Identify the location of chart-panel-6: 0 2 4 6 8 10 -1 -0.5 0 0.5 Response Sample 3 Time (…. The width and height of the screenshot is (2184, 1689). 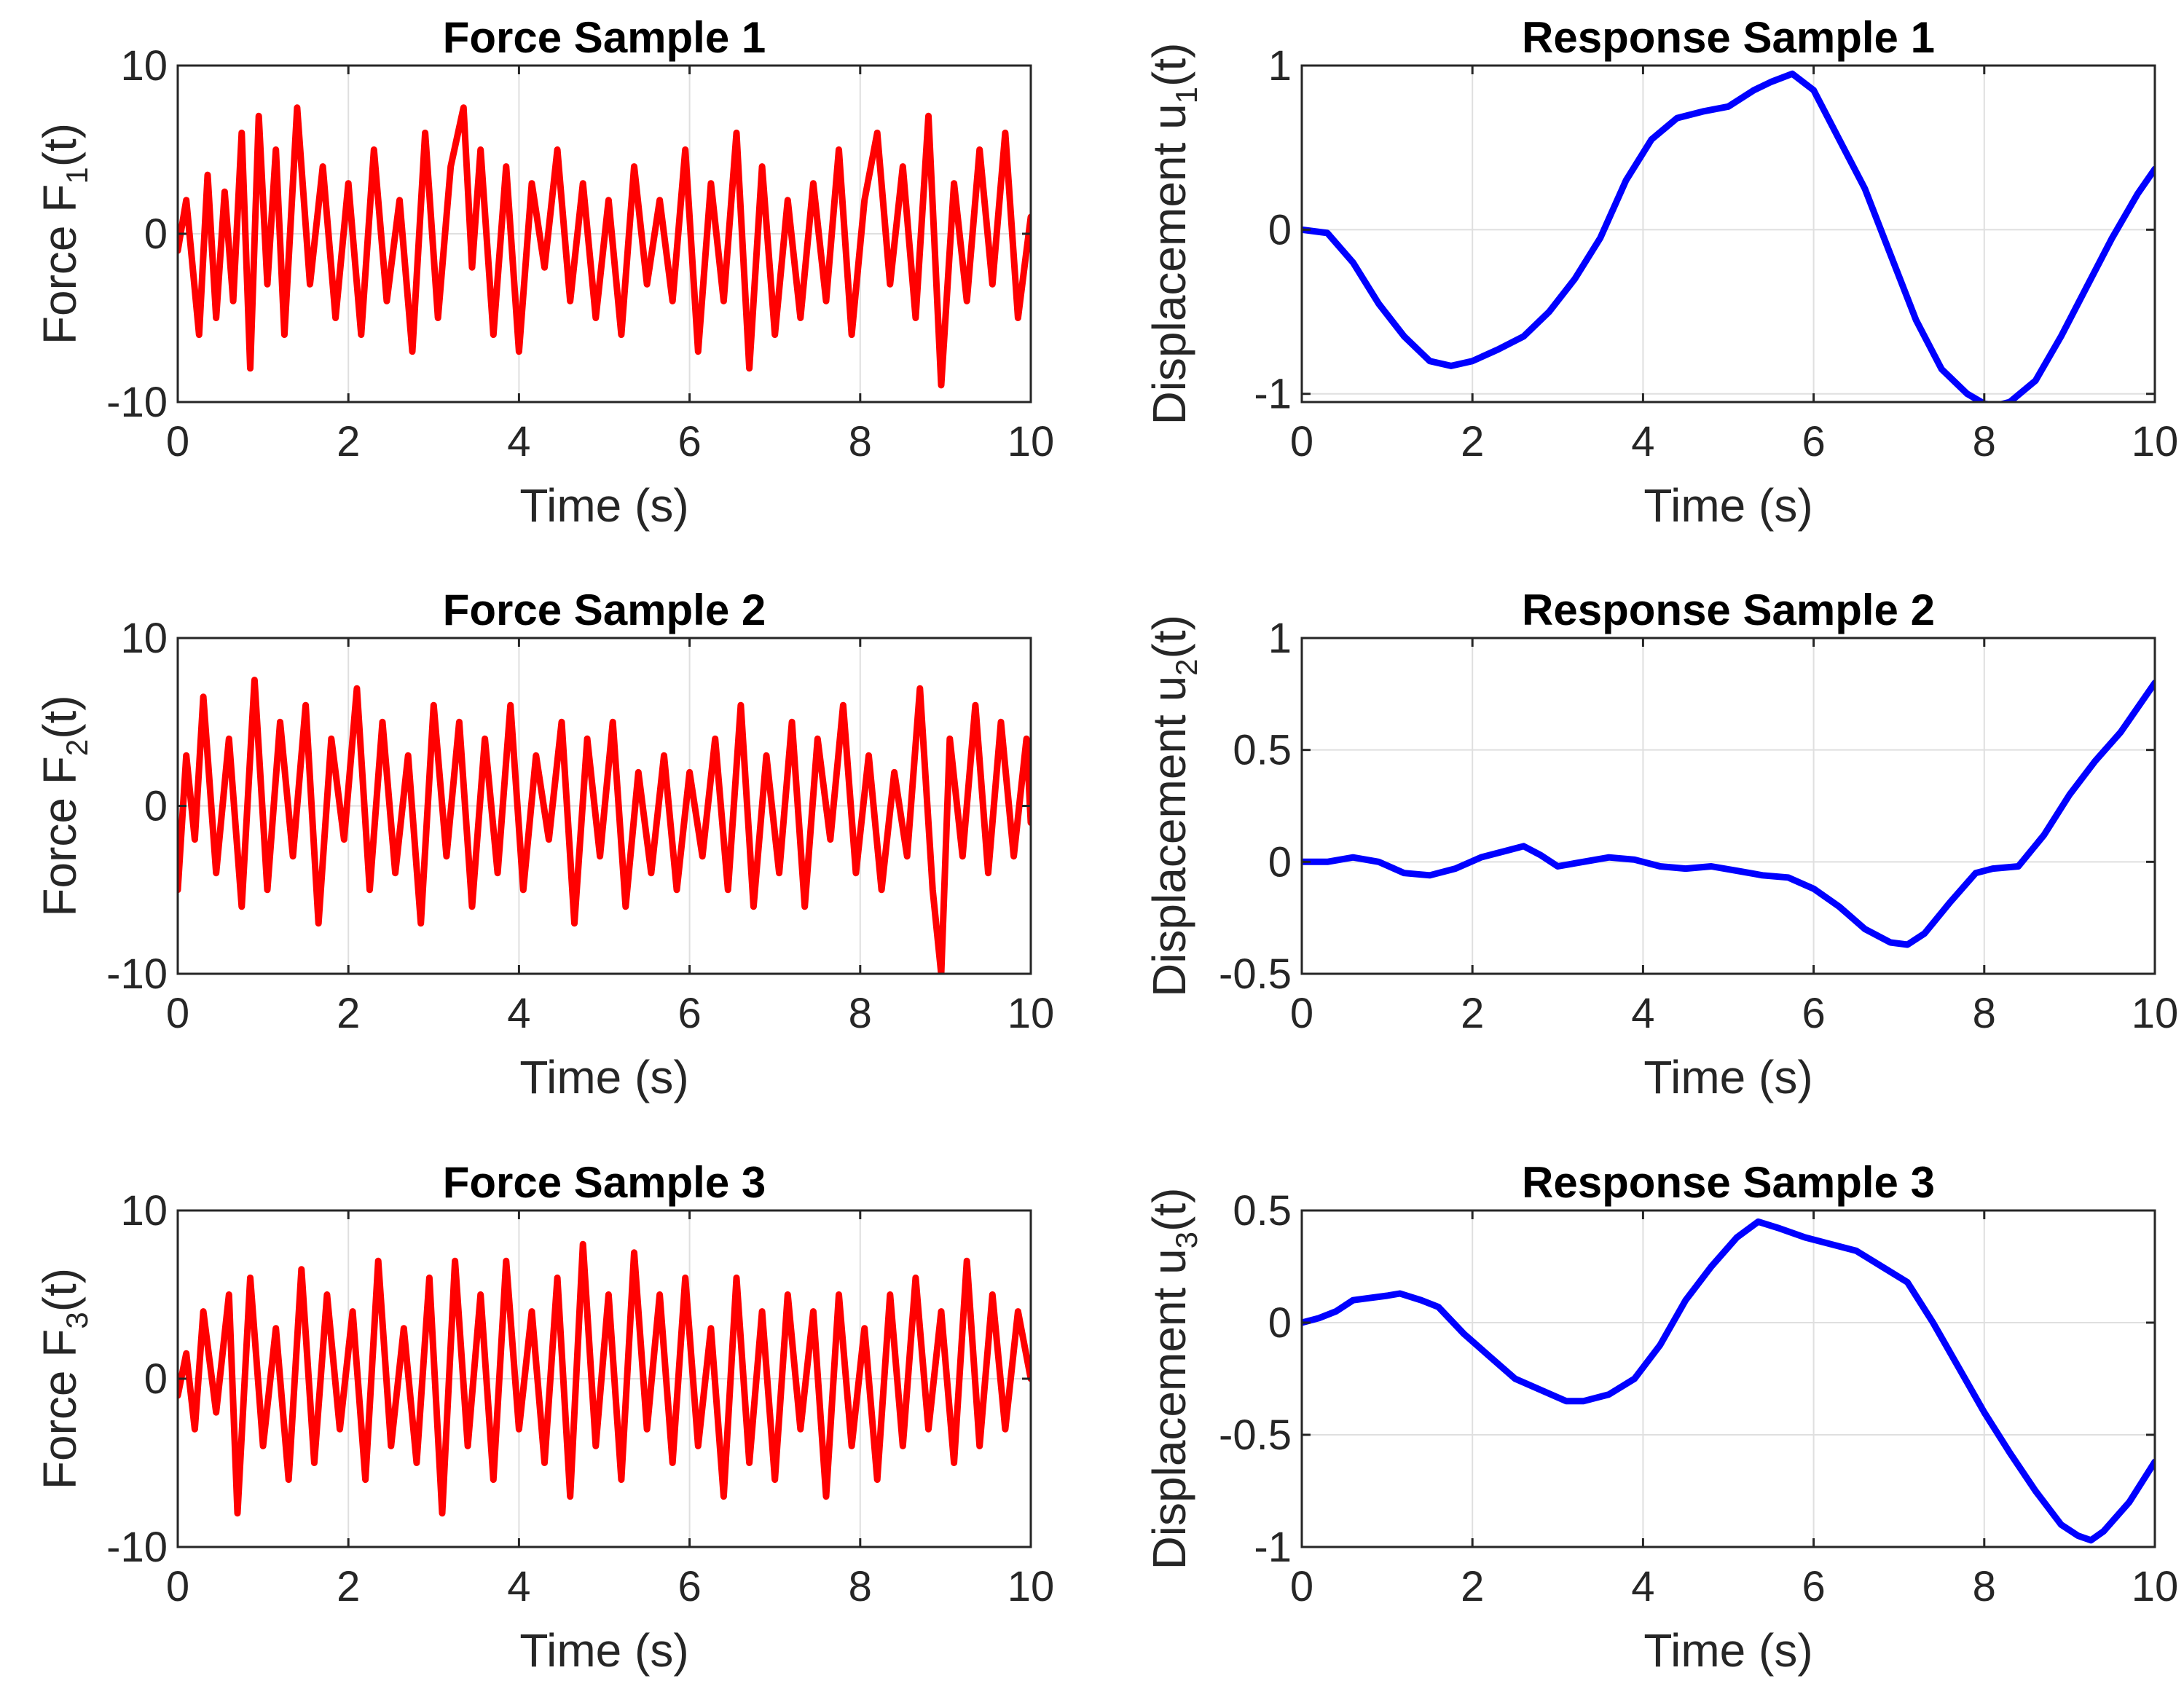
(1660, 1418).